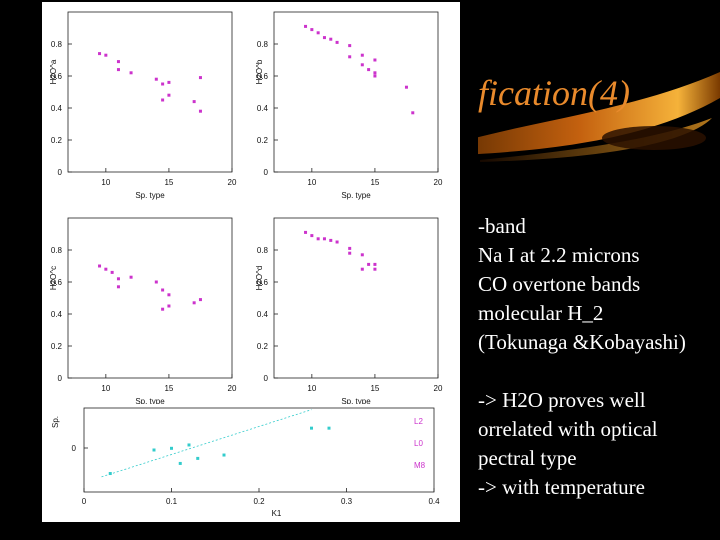 The image size is (720, 540). What do you see at coordinates (420, 465) in the screenshot?
I see `legend-label: M8` at bounding box center [420, 465].